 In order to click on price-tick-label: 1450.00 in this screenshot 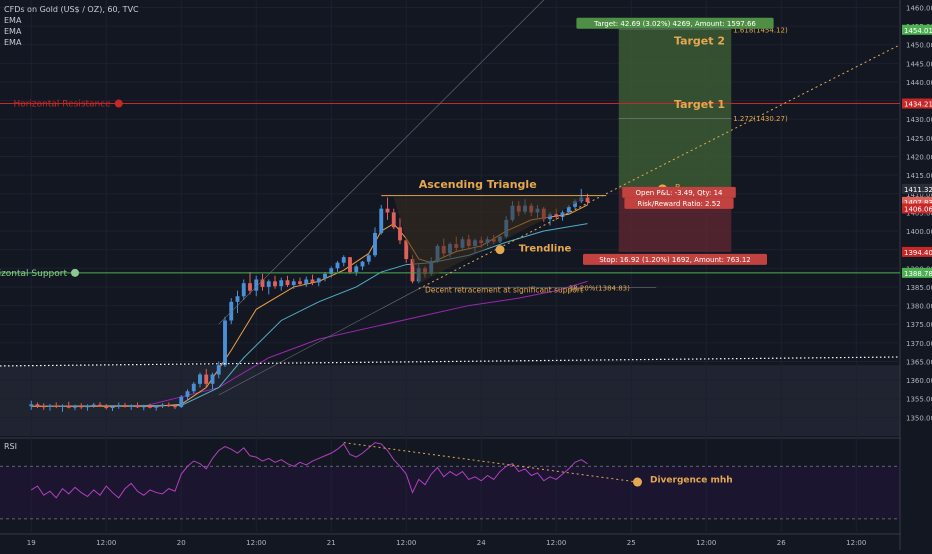, I will do `click(919, 46)`.